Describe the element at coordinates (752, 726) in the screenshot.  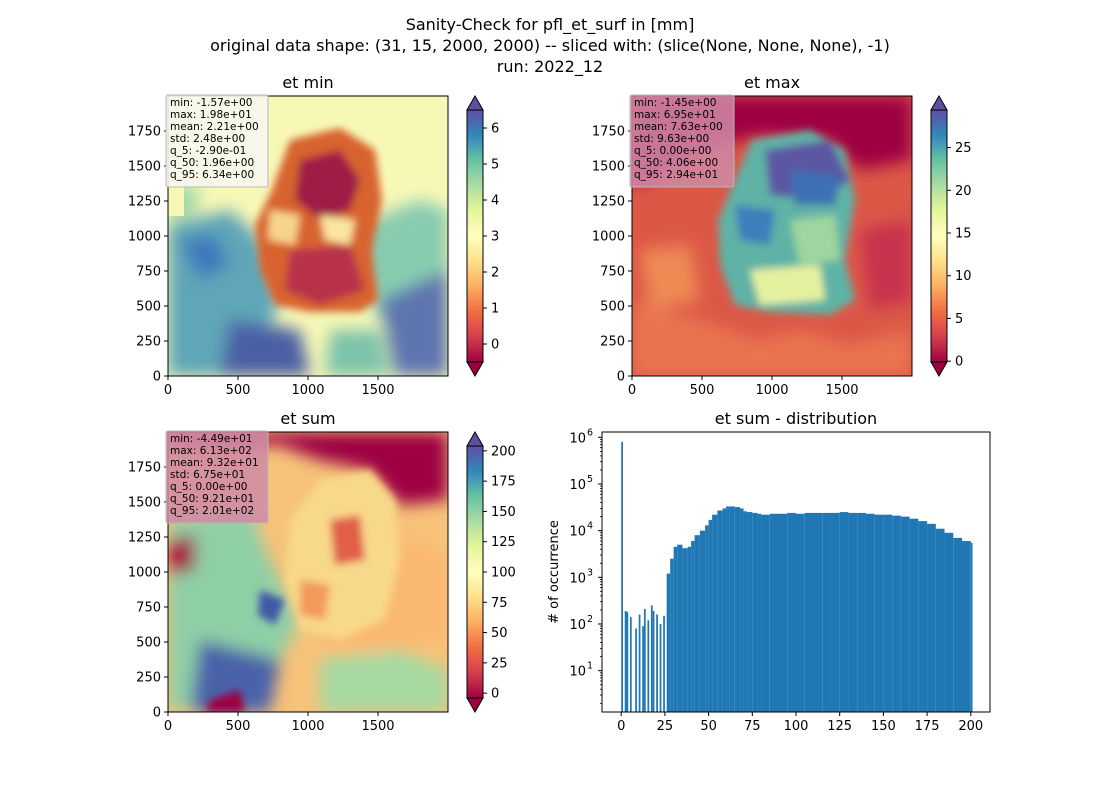
I see `x-tick-label: 75` at that location.